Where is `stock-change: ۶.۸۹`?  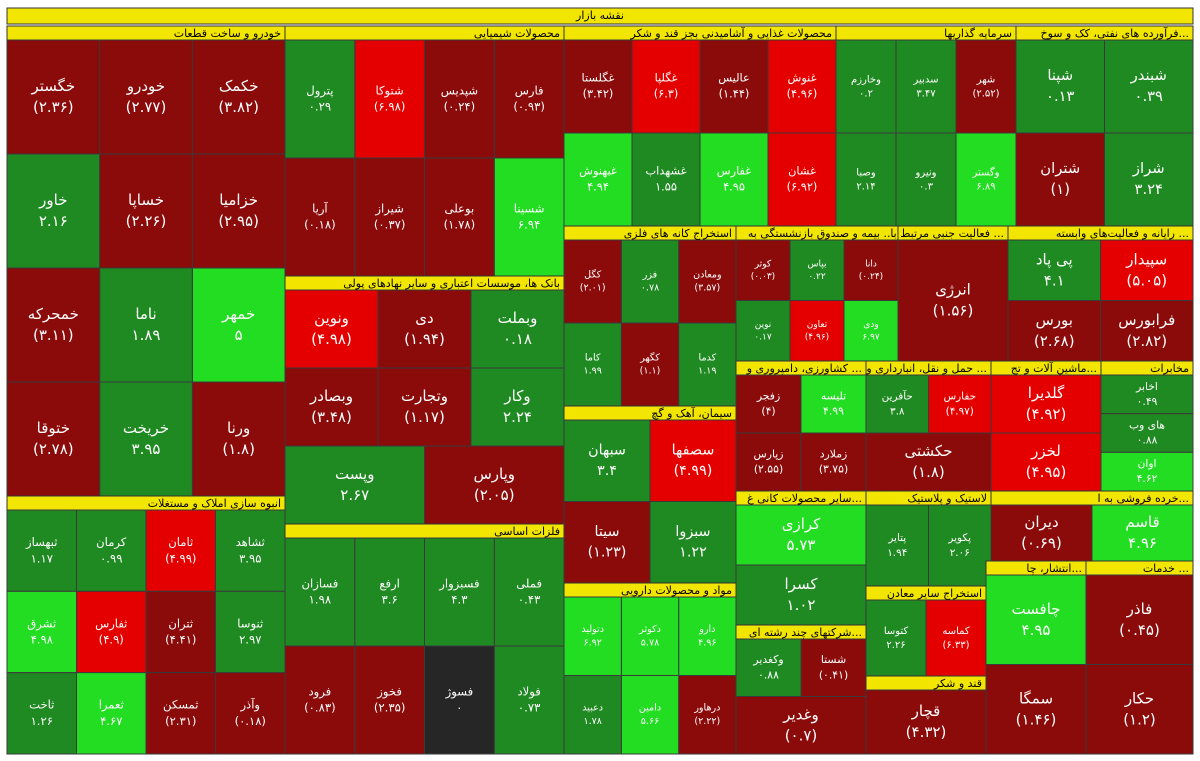
stock-change: ۶.۸۹ is located at coordinates (985, 187).